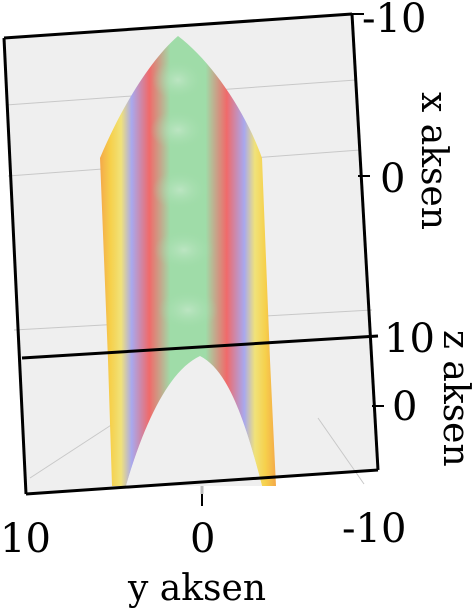  What do you see at coordinates (184, 195) in the screenshot?
I see `surface-highlights` at bounding box center [184, 195].